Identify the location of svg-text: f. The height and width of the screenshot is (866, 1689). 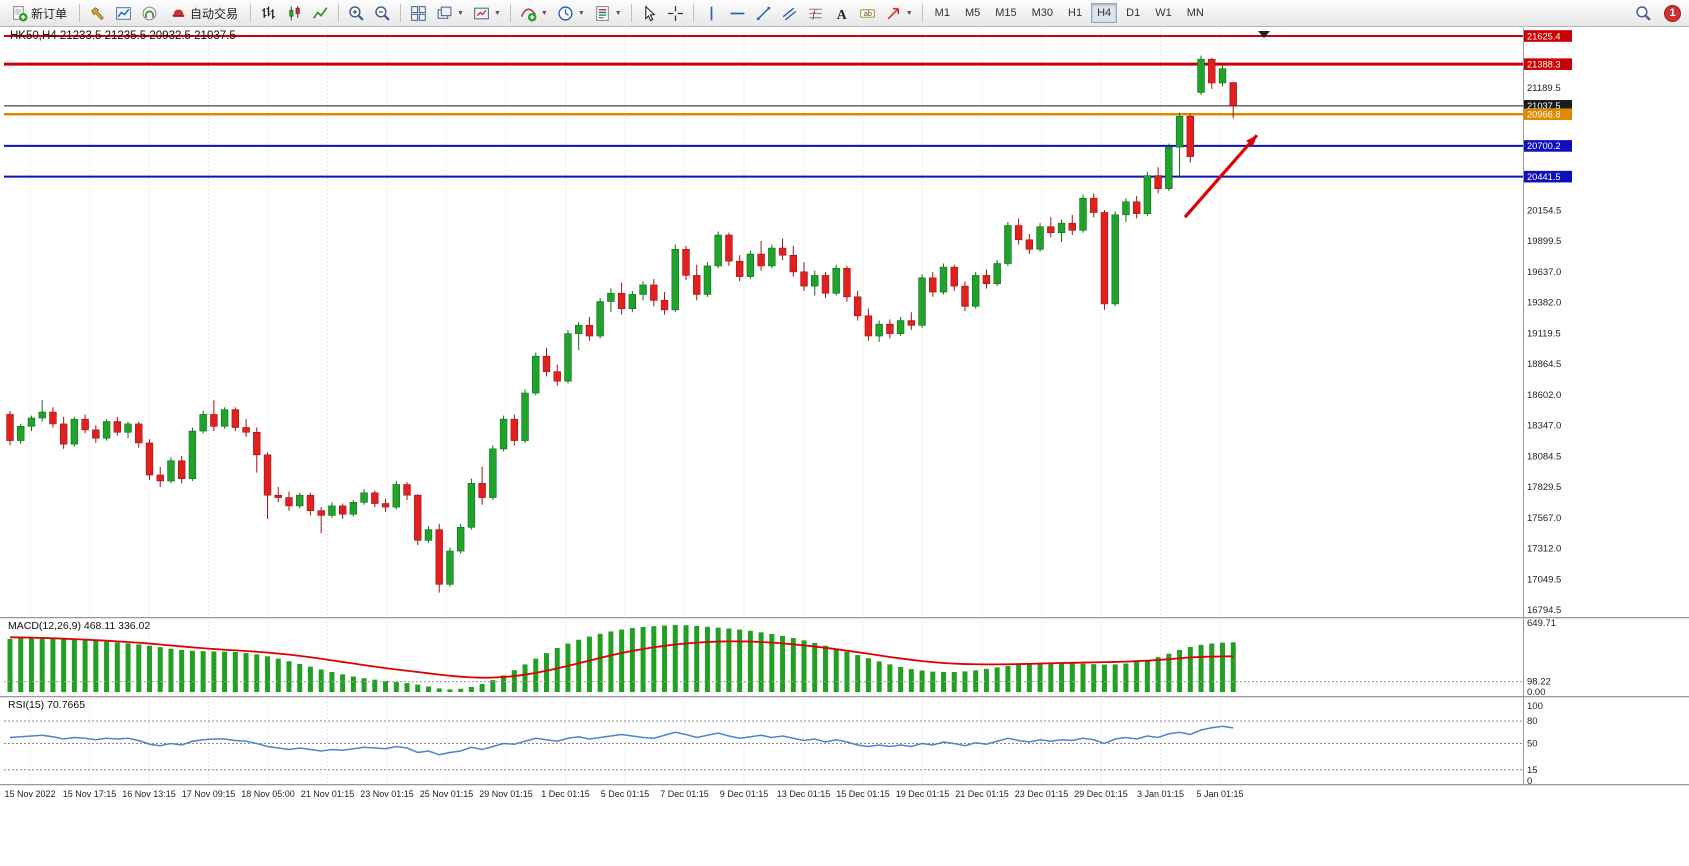
(814, 14).